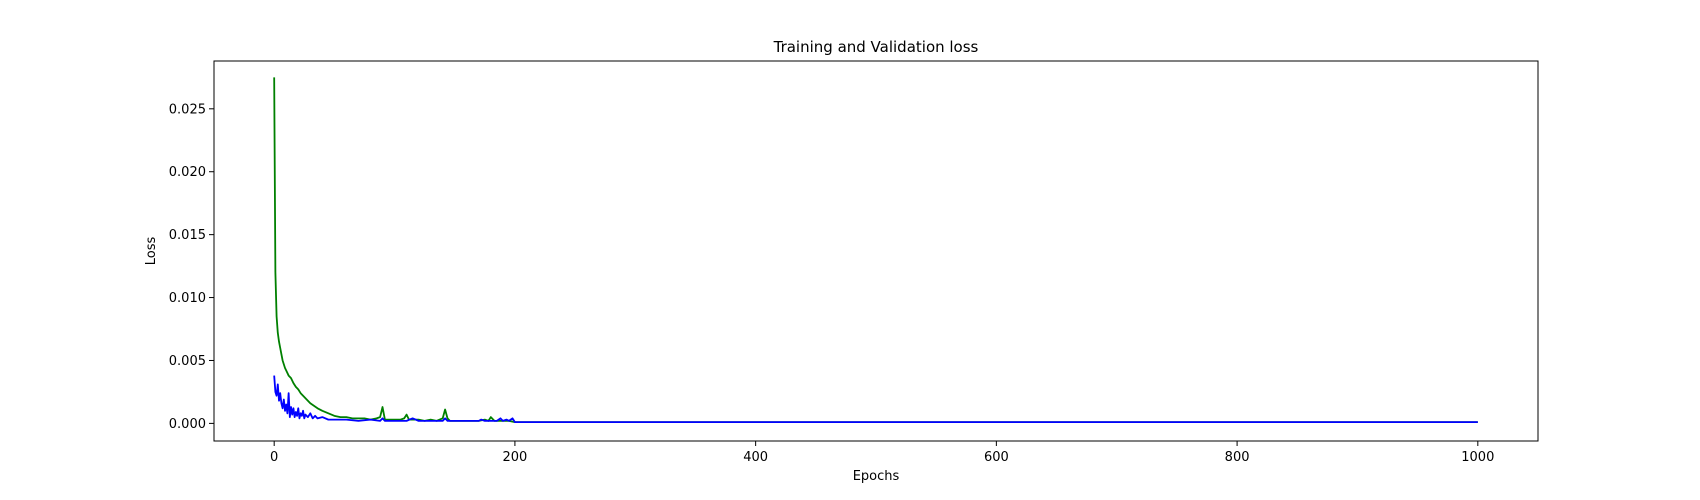  Describe the element at coordinates (1237, 457) in the screenshot. I see `x-tick-label: 800` at that location.